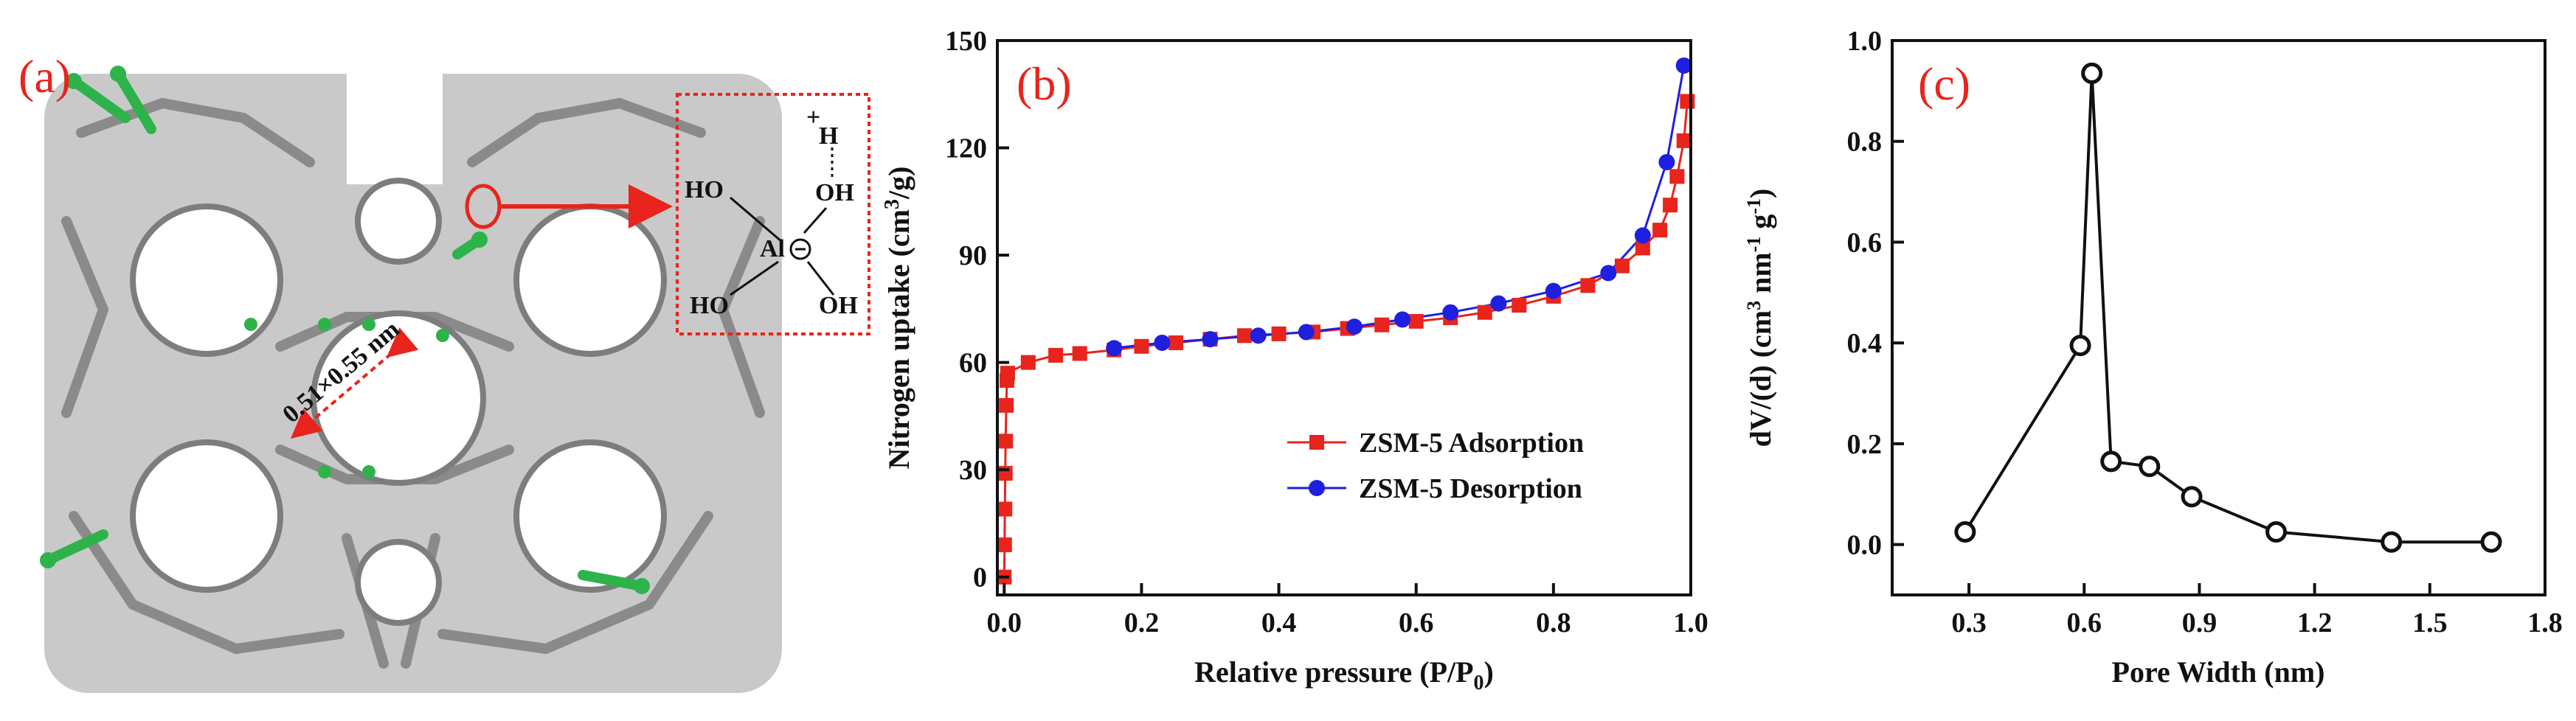  I want to click on label-h: H, so click(829, 136).